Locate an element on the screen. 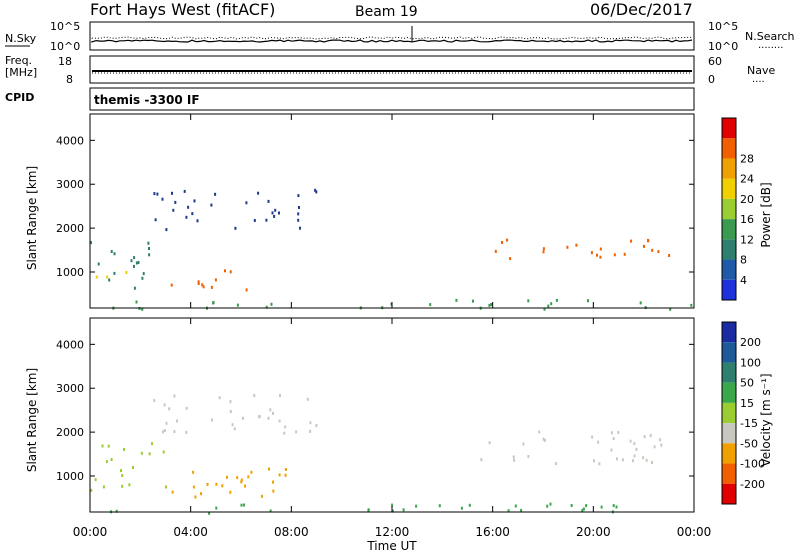 The width and height of the screenshot is (800, 554). colorbar-tick-label: 4 is located at coordinates (743, 280).